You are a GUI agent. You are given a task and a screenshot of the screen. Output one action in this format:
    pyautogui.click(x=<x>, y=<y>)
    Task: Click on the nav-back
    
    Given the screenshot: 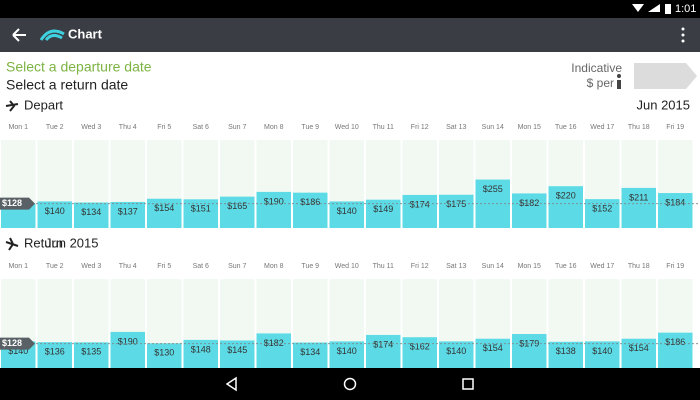 What is the action you would take?
    pyautogui.click(x=231, y=384)
    